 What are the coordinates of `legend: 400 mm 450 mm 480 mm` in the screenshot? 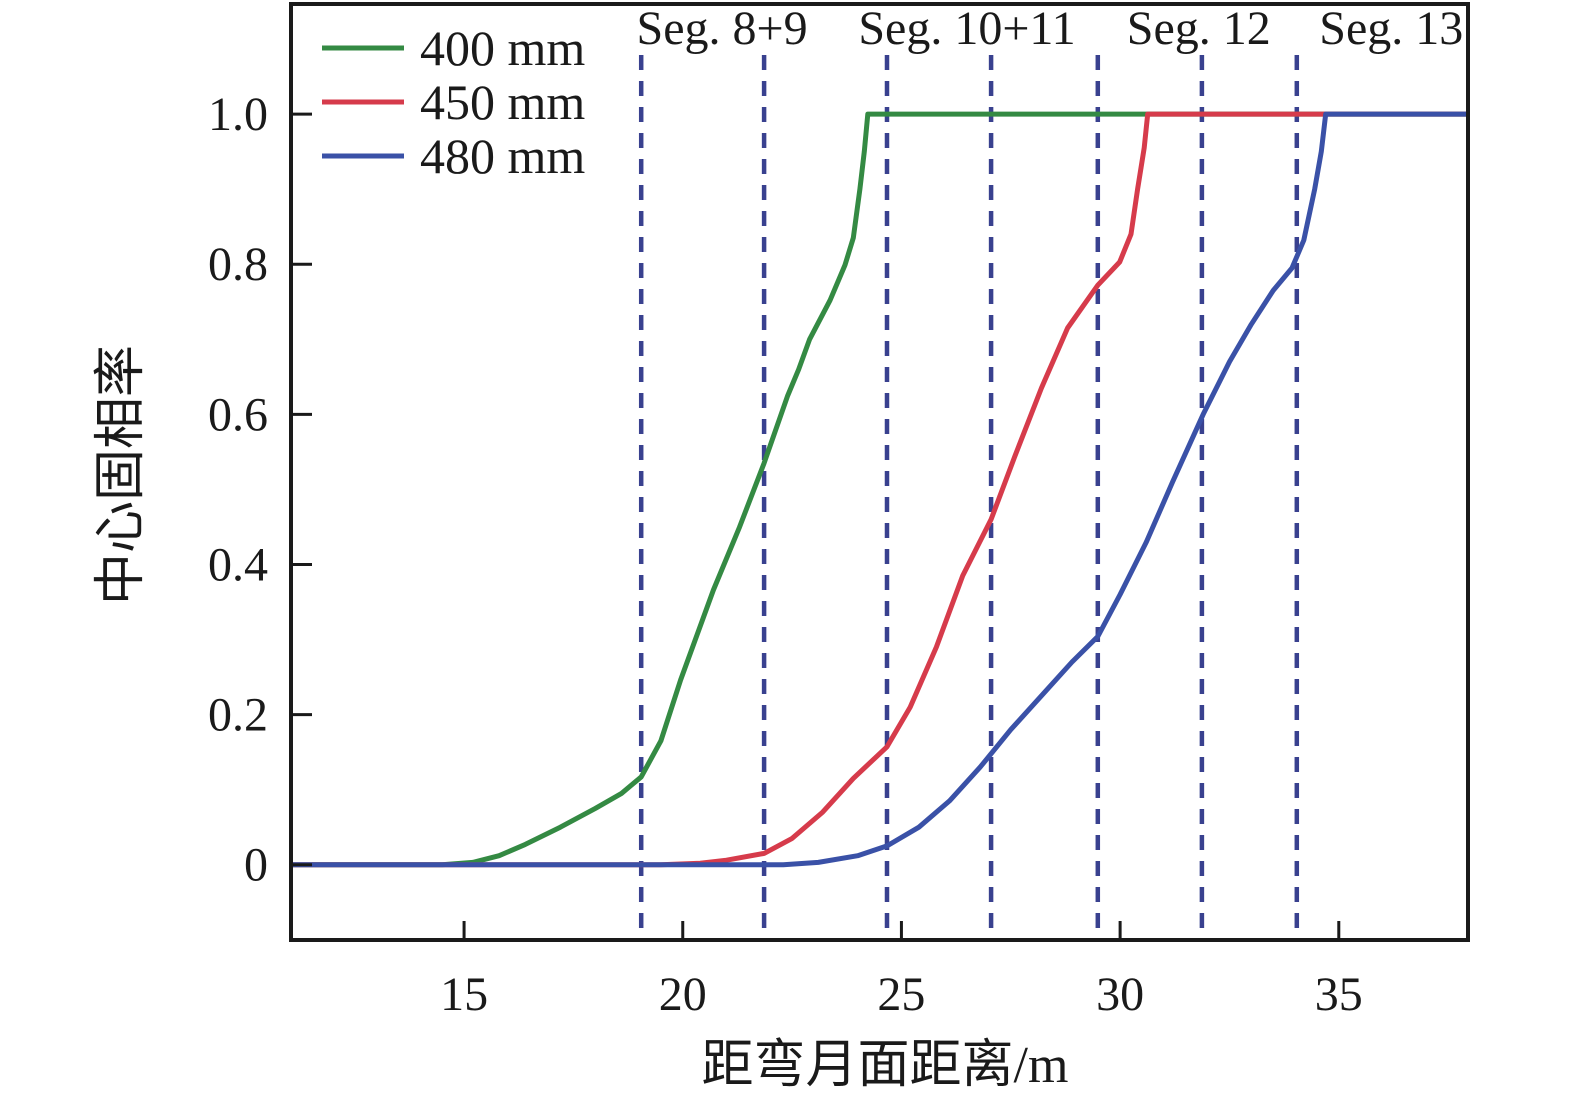 It's located at (453, 102).